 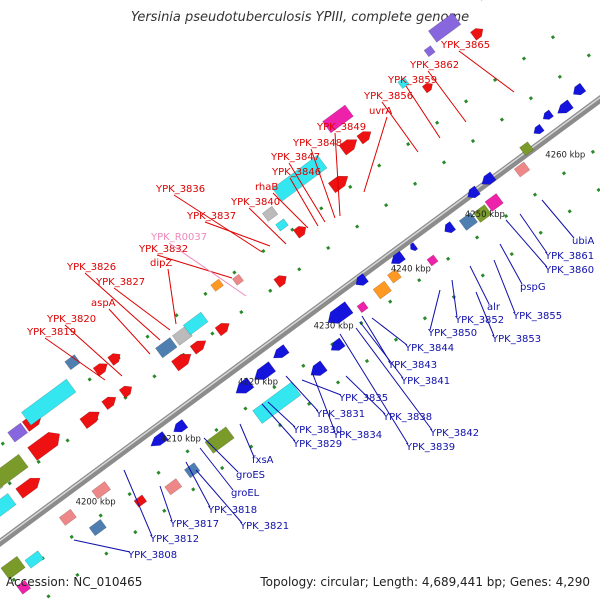 What do you see at coordinates (412, 365) in the screenshot?
I see `gene-label: YPK_3843` at bounding box center [412, 365].